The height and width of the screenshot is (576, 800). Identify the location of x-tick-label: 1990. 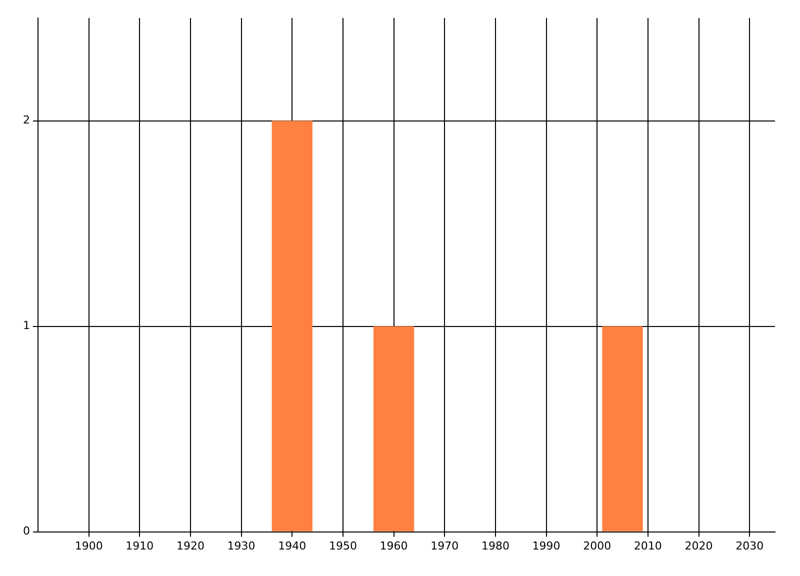
(546, 545).